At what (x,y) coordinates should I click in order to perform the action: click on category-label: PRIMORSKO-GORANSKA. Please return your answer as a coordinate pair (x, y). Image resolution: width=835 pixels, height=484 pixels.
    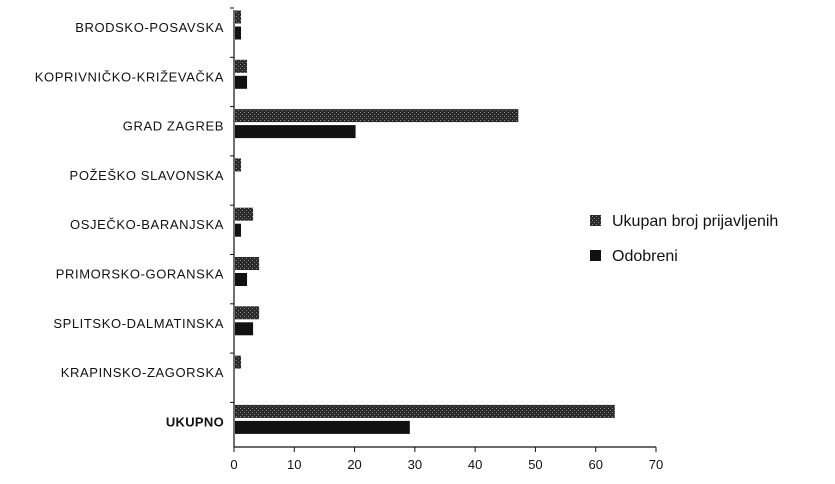
    Looking at the image, I should click on (140, 274).